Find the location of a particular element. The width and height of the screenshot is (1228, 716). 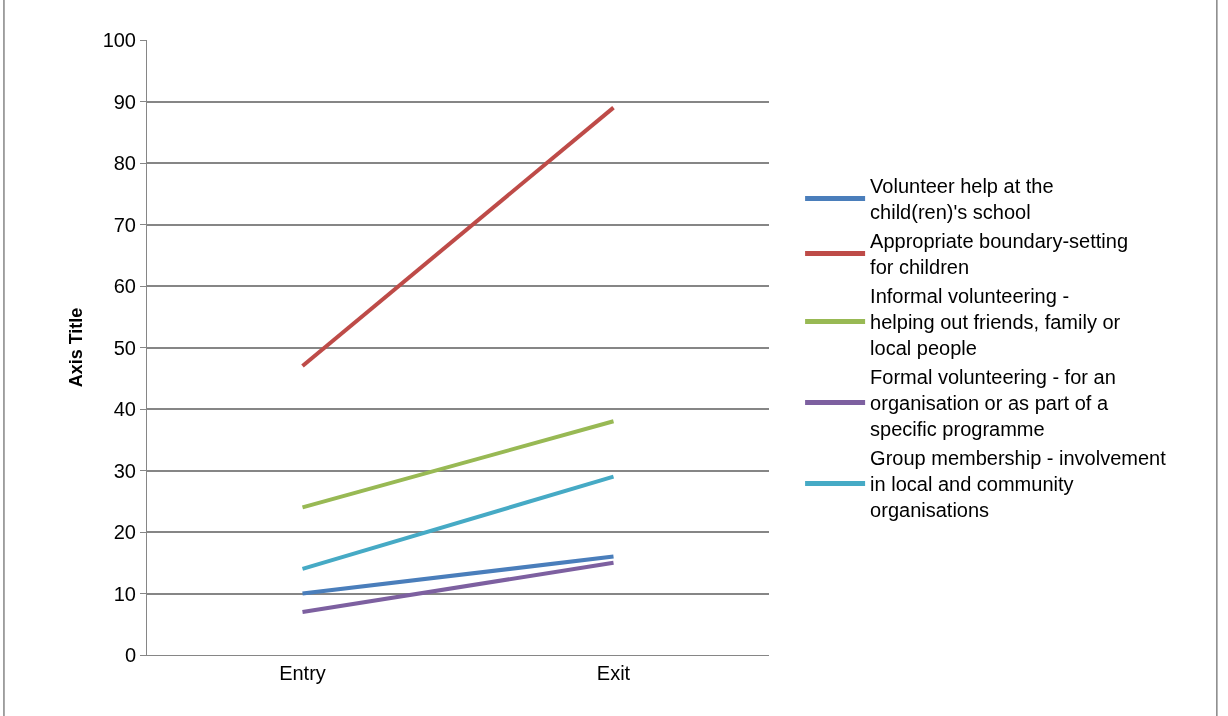

y-tick-label: 20 is located at coordinates (124, 532).